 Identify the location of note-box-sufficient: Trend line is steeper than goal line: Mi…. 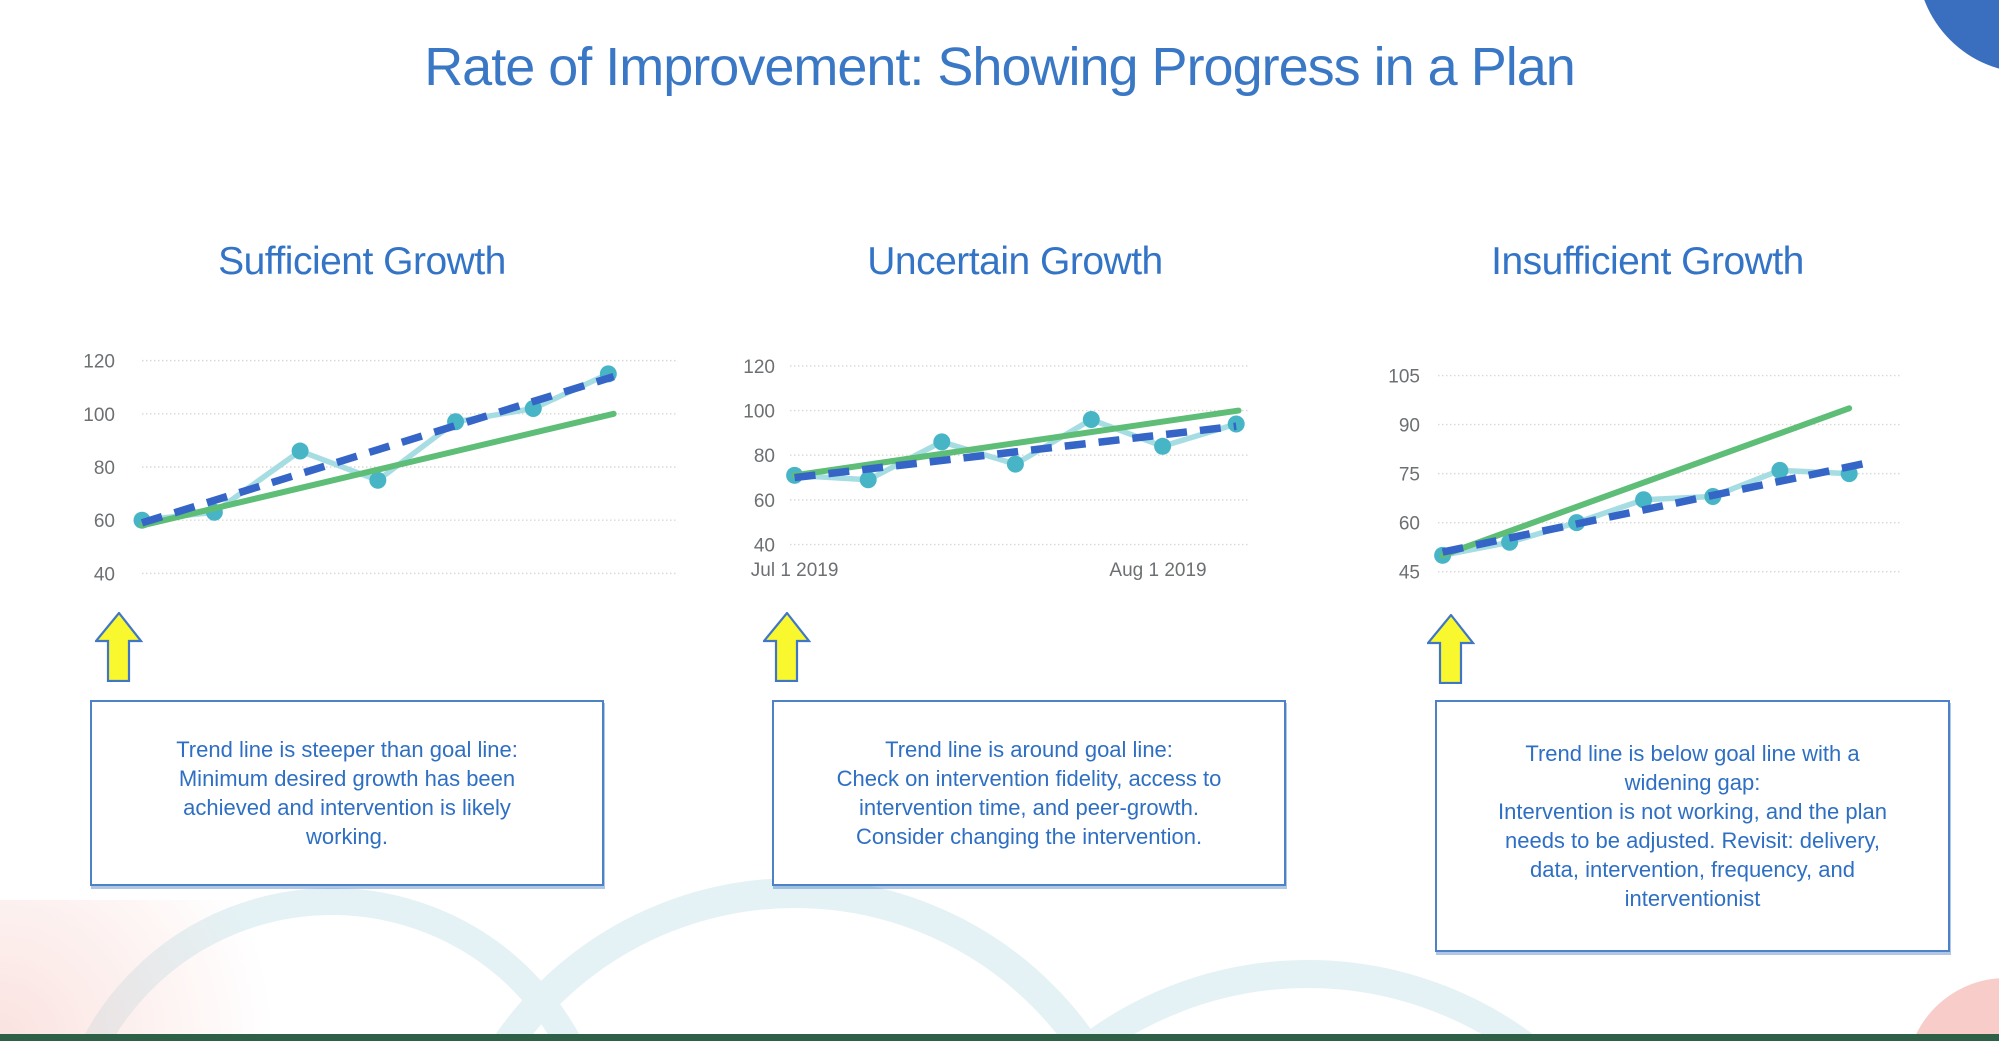
(347, 793).